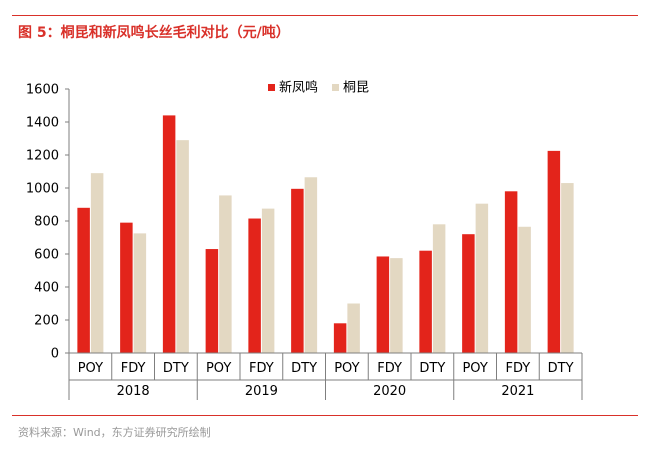 Image resolution: width=645 pixels, height=453 pixels. Describe the element at coordinates (325, 415) in the screenshot. I see `bottom-rule` at that location.